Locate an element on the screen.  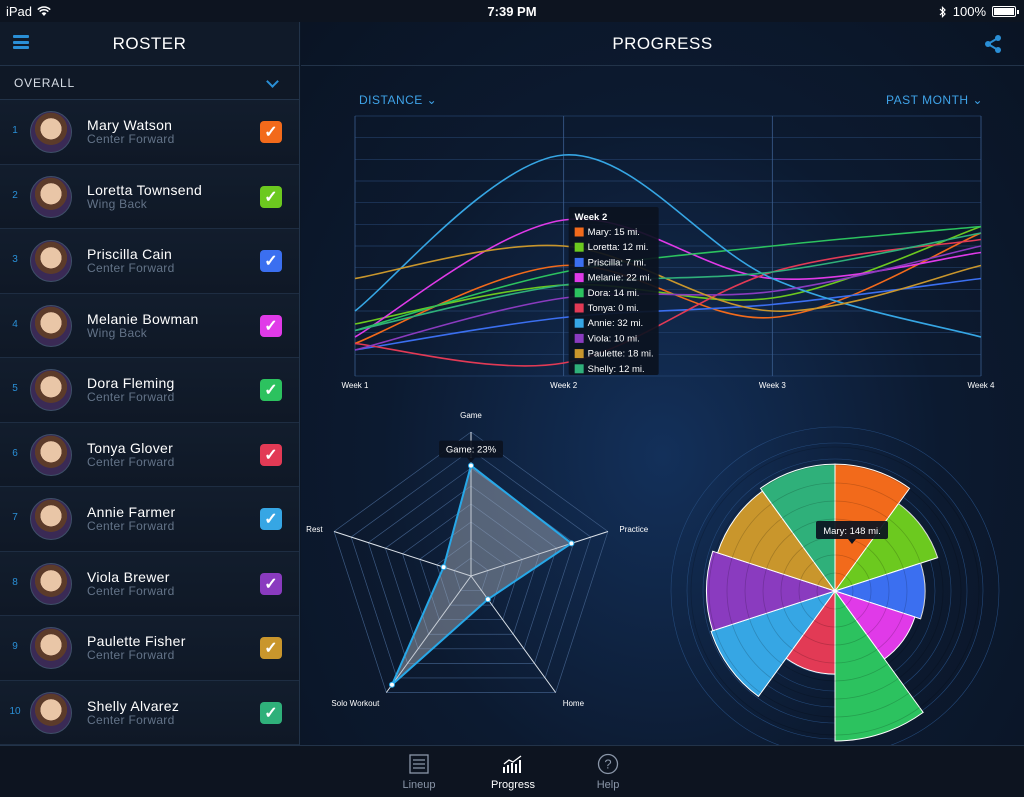
tooltip-item: Tonya: 0 mi. is located at coordinates (613, 308).